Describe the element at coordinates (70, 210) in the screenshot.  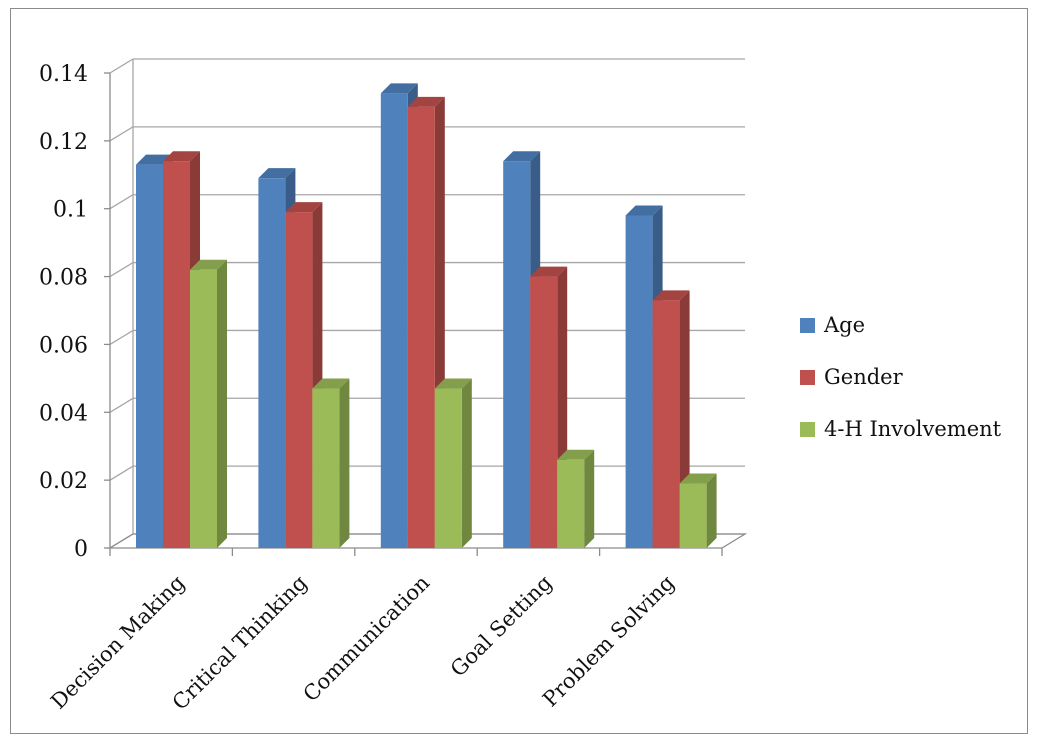
I see `y-tick-label: 0.1` at that location.